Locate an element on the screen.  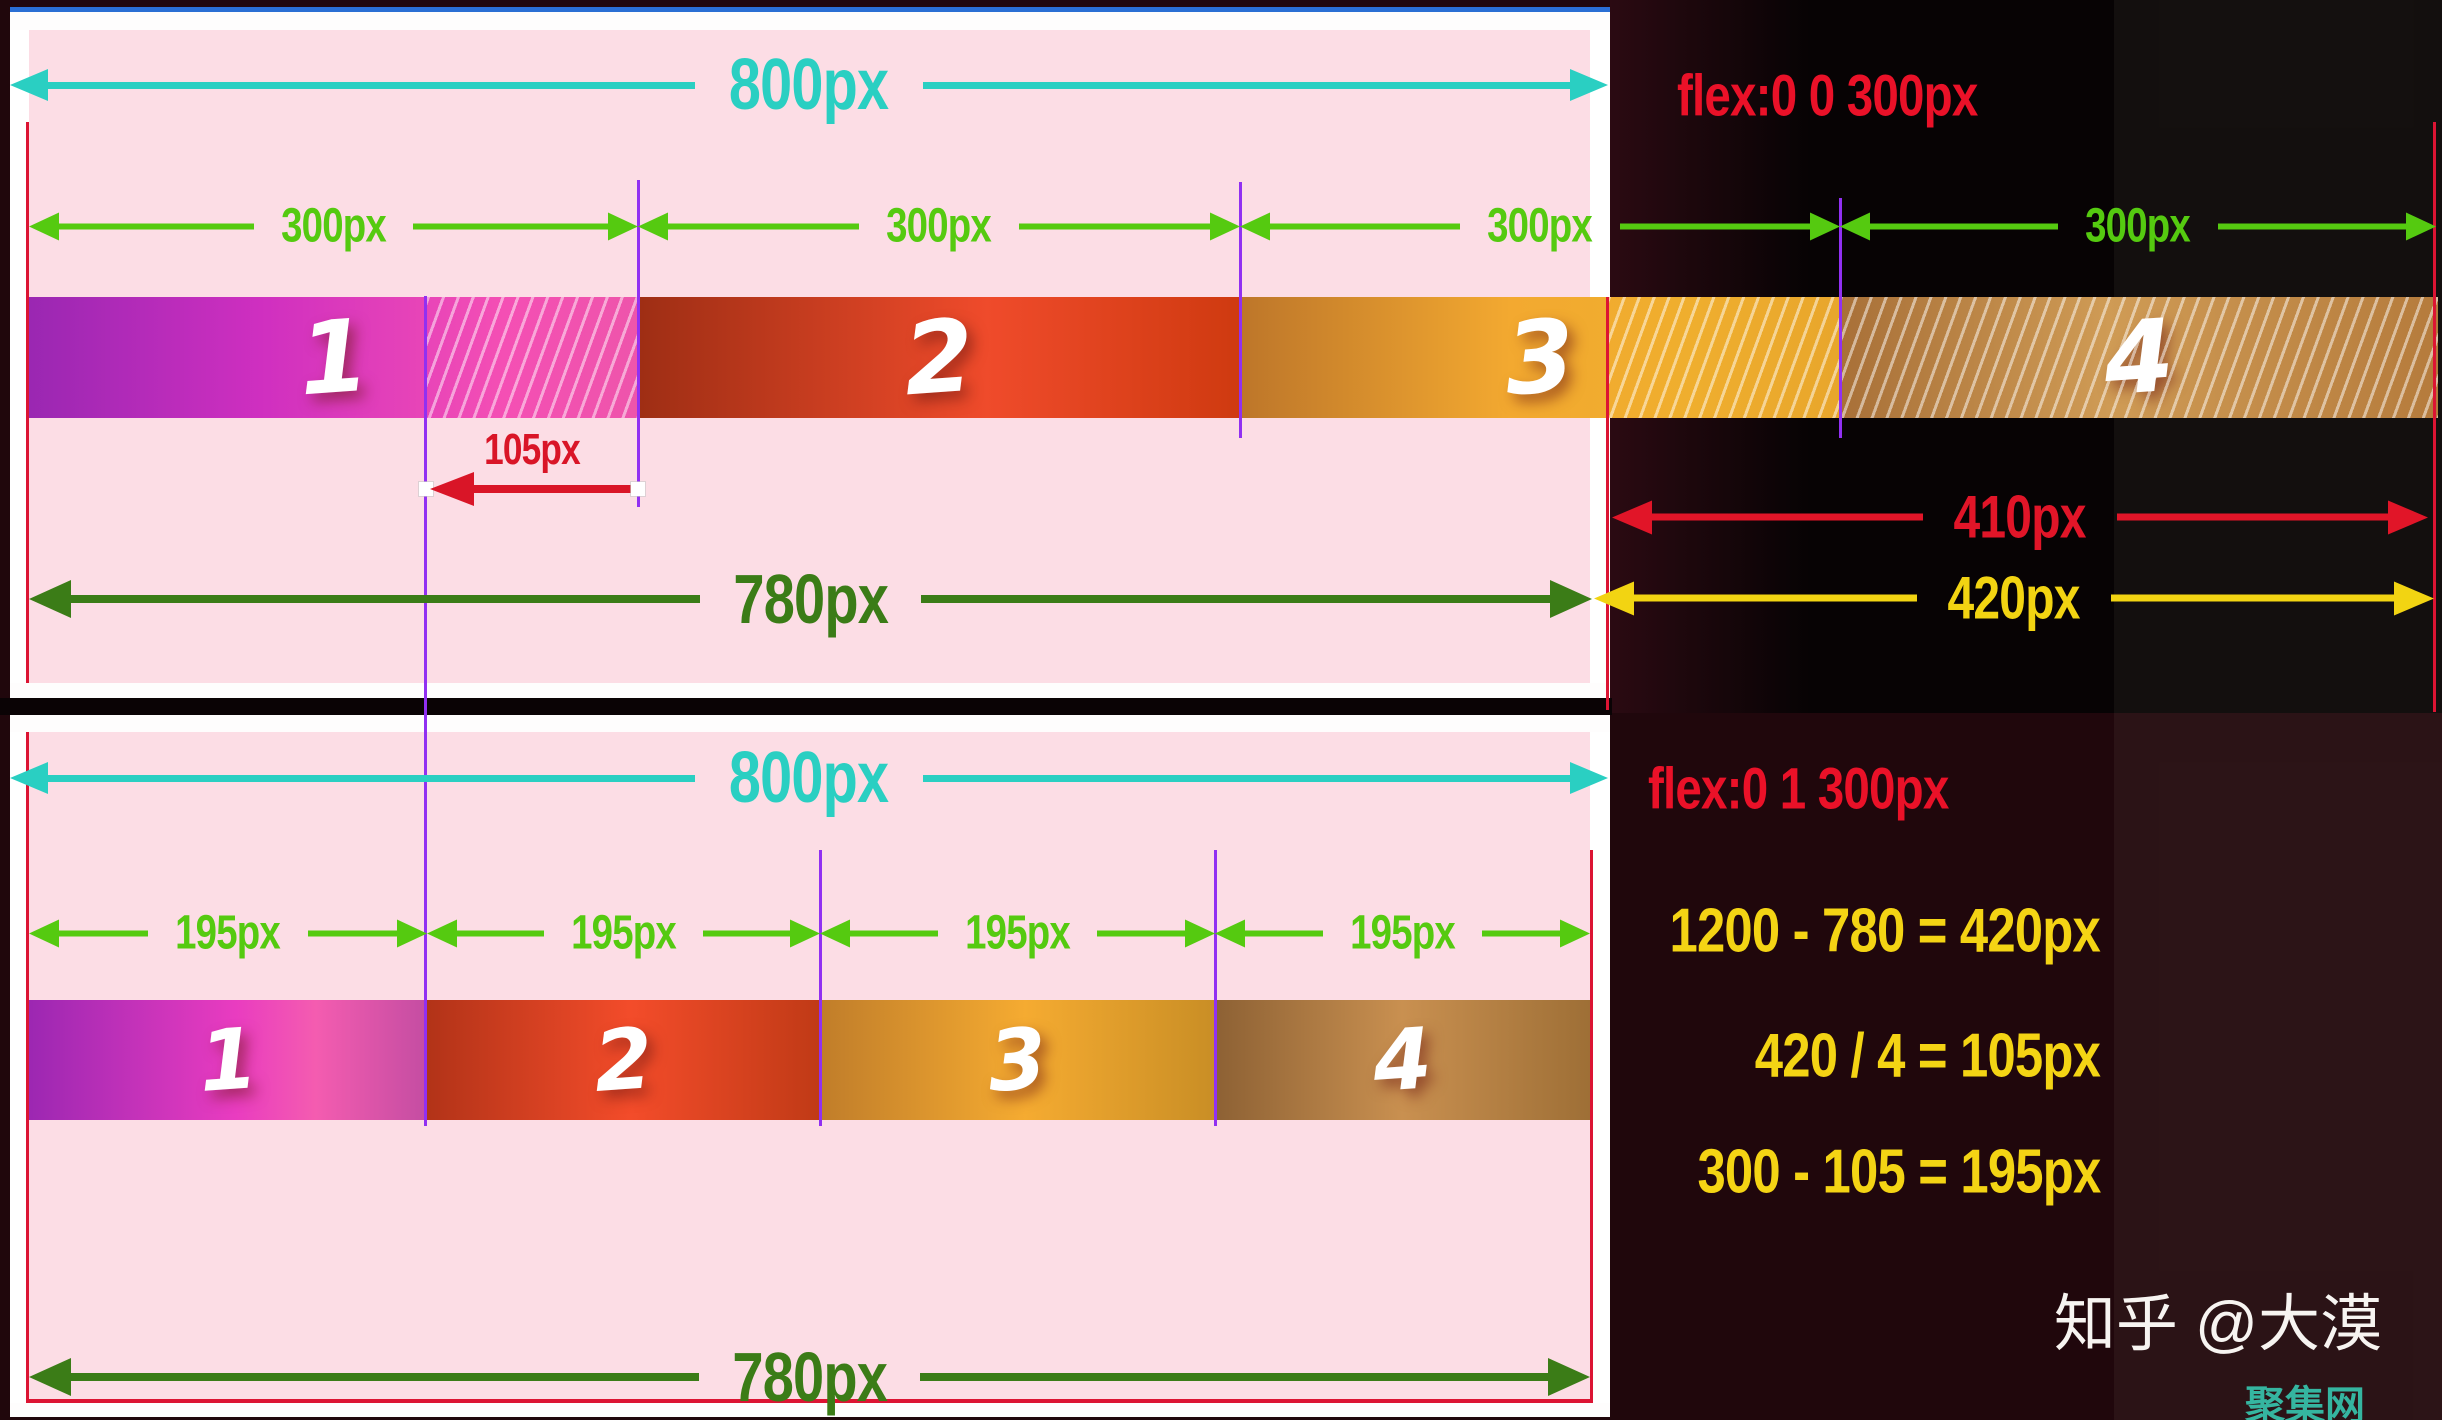
panel1-flex-rule-label: flex:0 0 300px is located at coordinates (1827, 96).